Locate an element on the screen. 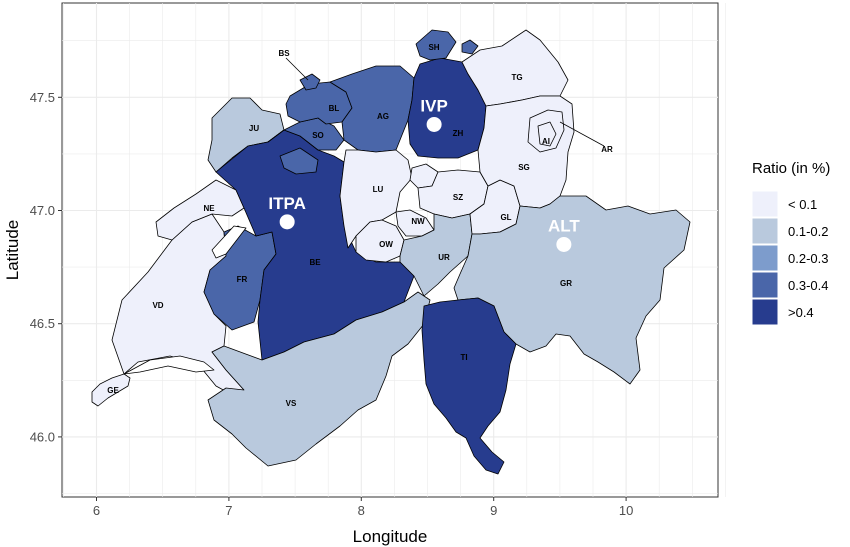 The height and width of the screenshot is (547, 850). legend-label: 0.1-0.2 is located at coordinates (808, 231).